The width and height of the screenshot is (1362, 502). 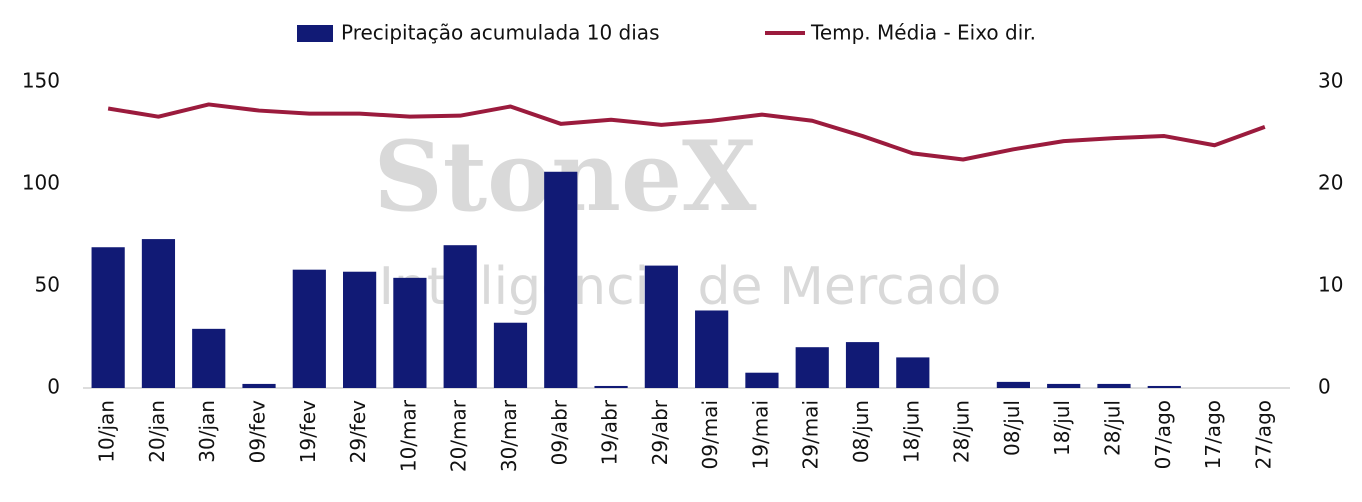 What do you see at coordinates (107, 431) in the screenshot?
I see `x-tick-label: 10/jan` at bounding box center [107, 431].